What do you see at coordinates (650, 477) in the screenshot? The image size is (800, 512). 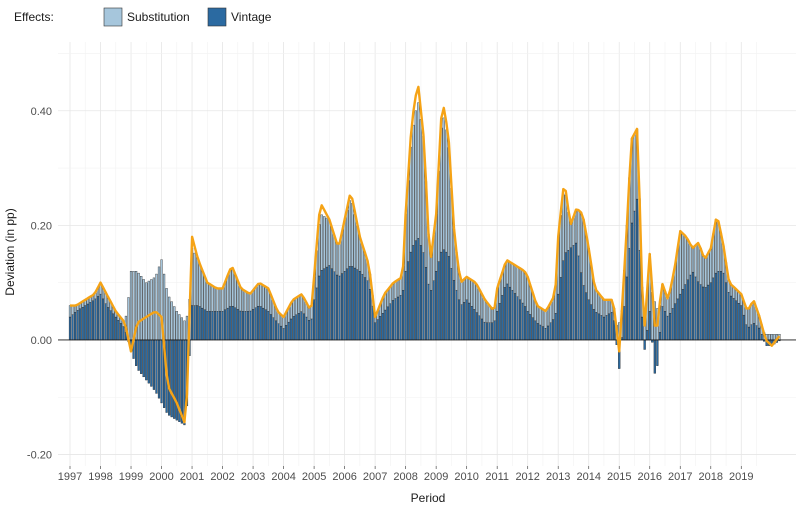 I see `x-tick-label: 2016` at bounding box center [650, 477].